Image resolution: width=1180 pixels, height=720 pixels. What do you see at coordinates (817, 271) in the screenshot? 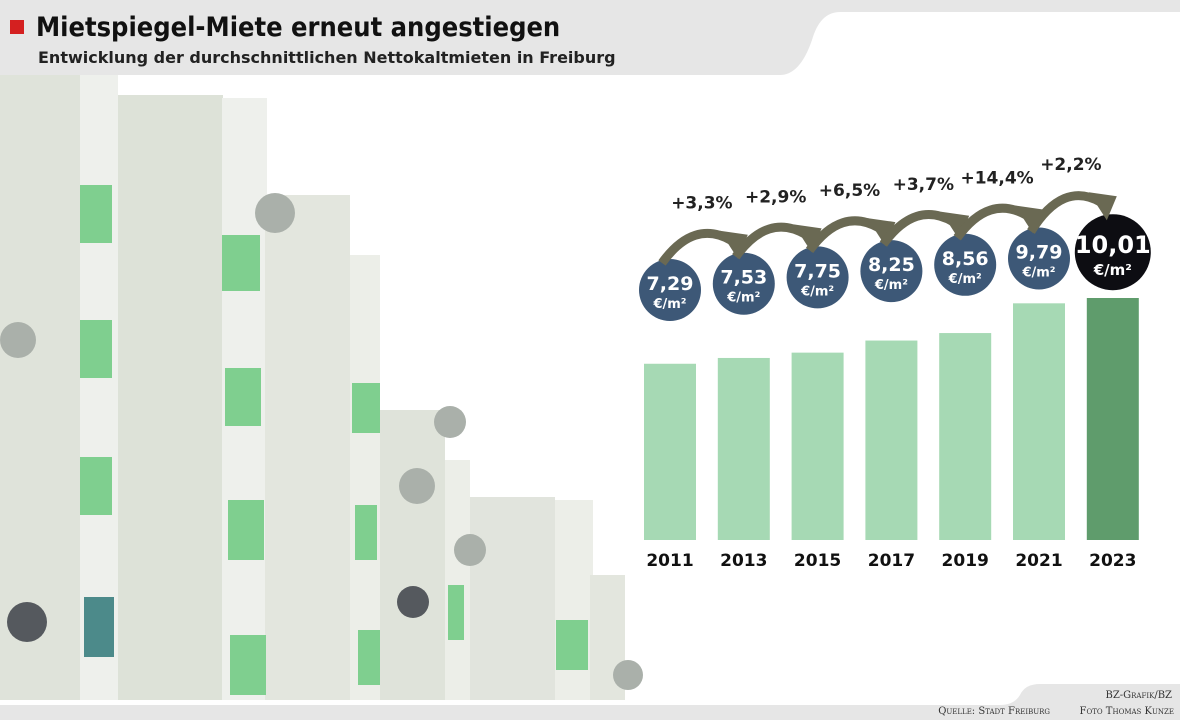
I see `value-label: 7,75` at bounding box center [817, 271].